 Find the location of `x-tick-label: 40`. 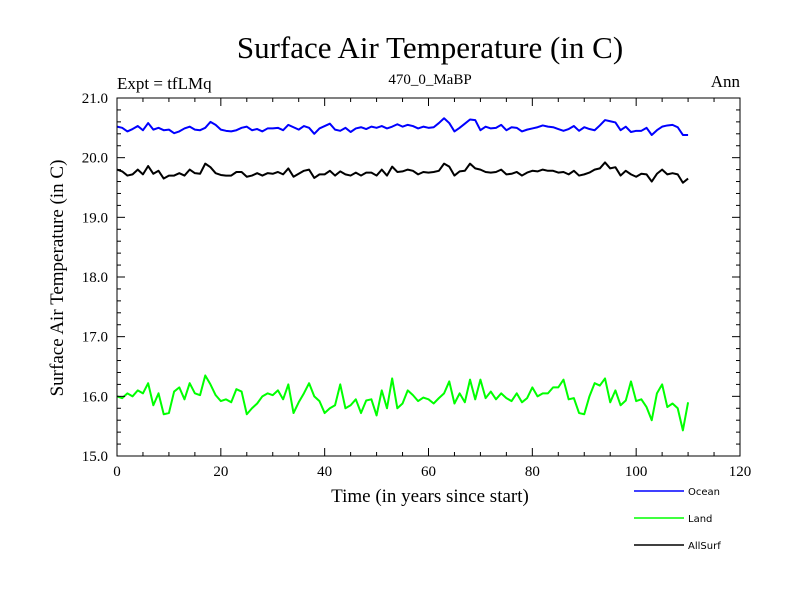

x-tick-label: 40 is located at coordinates (324, 472).